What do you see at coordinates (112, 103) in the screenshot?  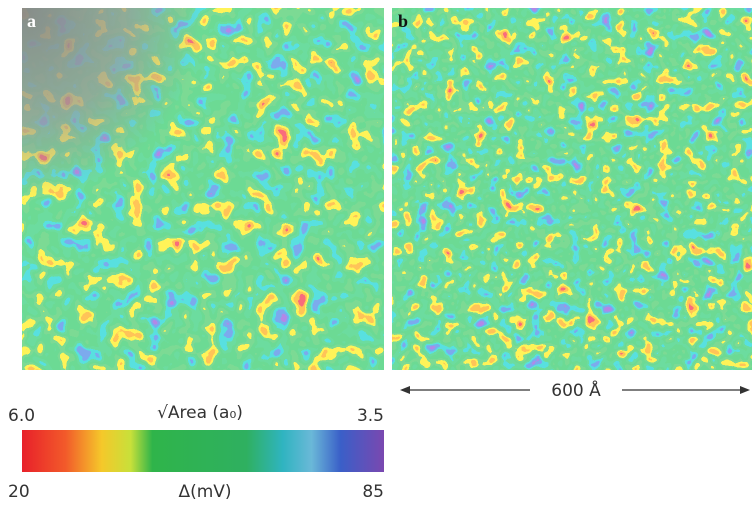 I see `topograph-overlay` at bounding box center [112, 103].